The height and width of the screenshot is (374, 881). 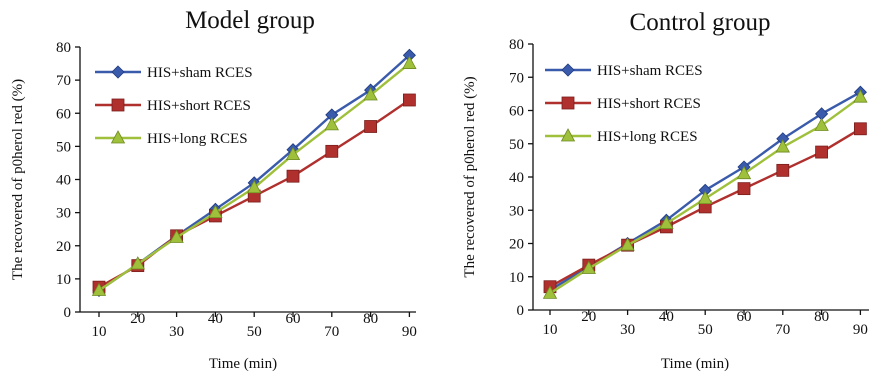 What do you see at coordinates (250, 20) in the screenshot?
I see `chart-title: Model group` at bounding box center [250, 20].